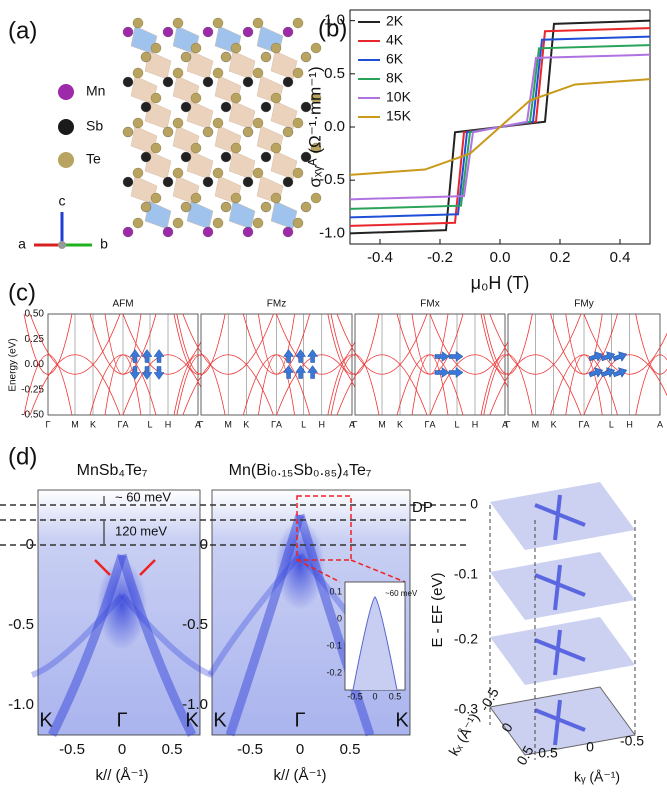 The height and width of the screenshot is (794, 667). What do you see at coordinates (122, 304) in the screenshot?
I see `panel-title: AFM` at bounding box center [122, 304].